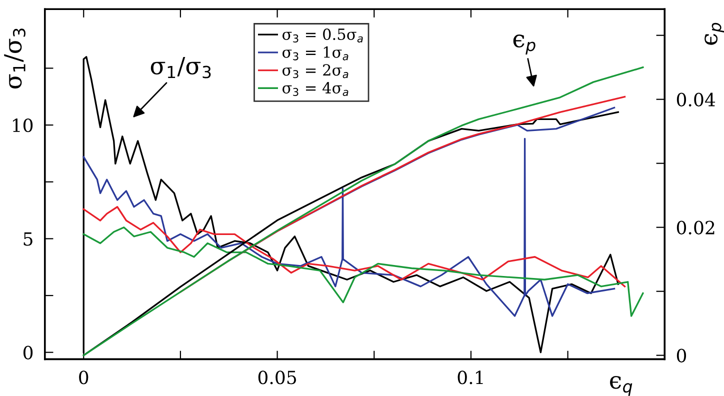 This screenshot has width=724, height=396. Describe the element at coordinates (28, 353) in the screenshot. I see `y-tick-label: 0` at that location.